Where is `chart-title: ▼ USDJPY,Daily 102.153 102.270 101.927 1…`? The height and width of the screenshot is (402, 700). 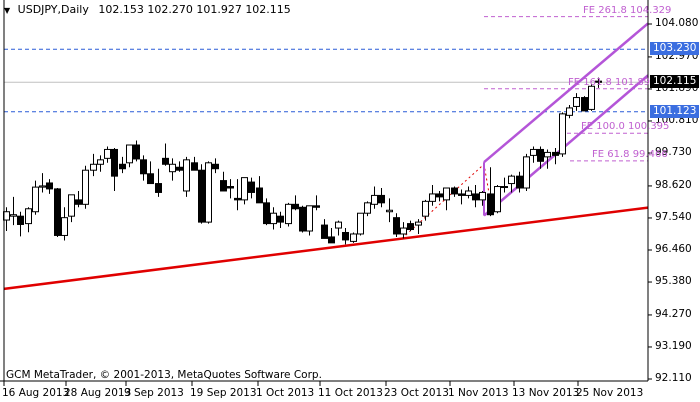
chart-title: ▼ USDJPY,Daily 102.153 102.270 101.927 1… is located at coordinates (147, 9).